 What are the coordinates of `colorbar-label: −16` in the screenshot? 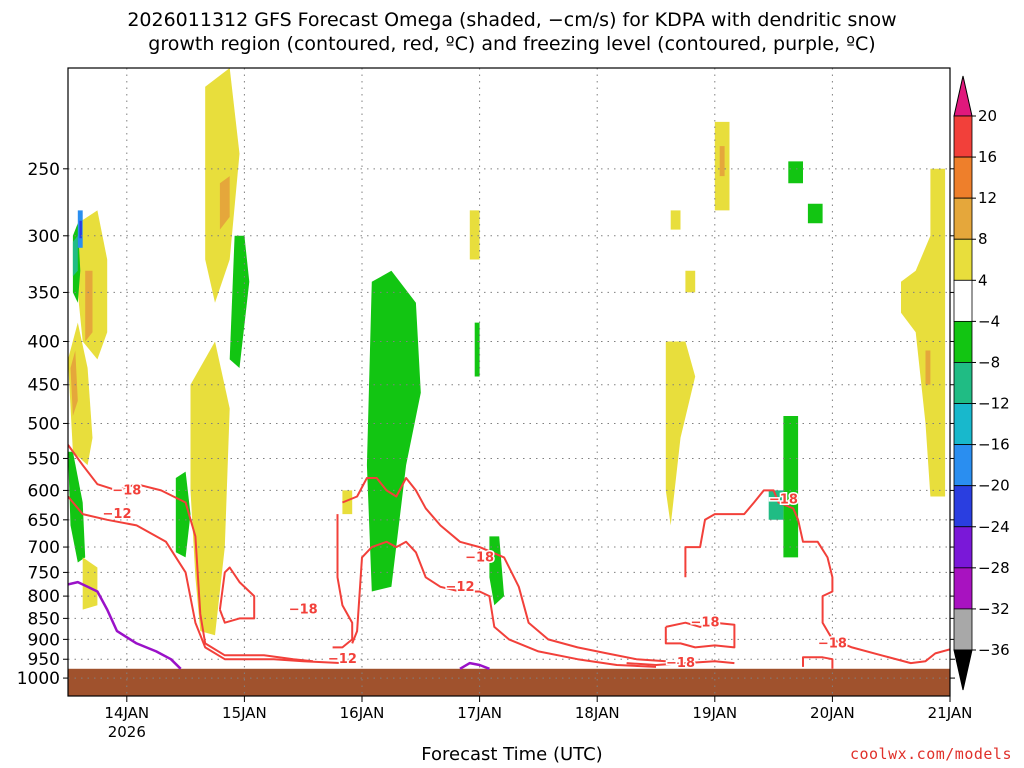 It's located at (994, 445).